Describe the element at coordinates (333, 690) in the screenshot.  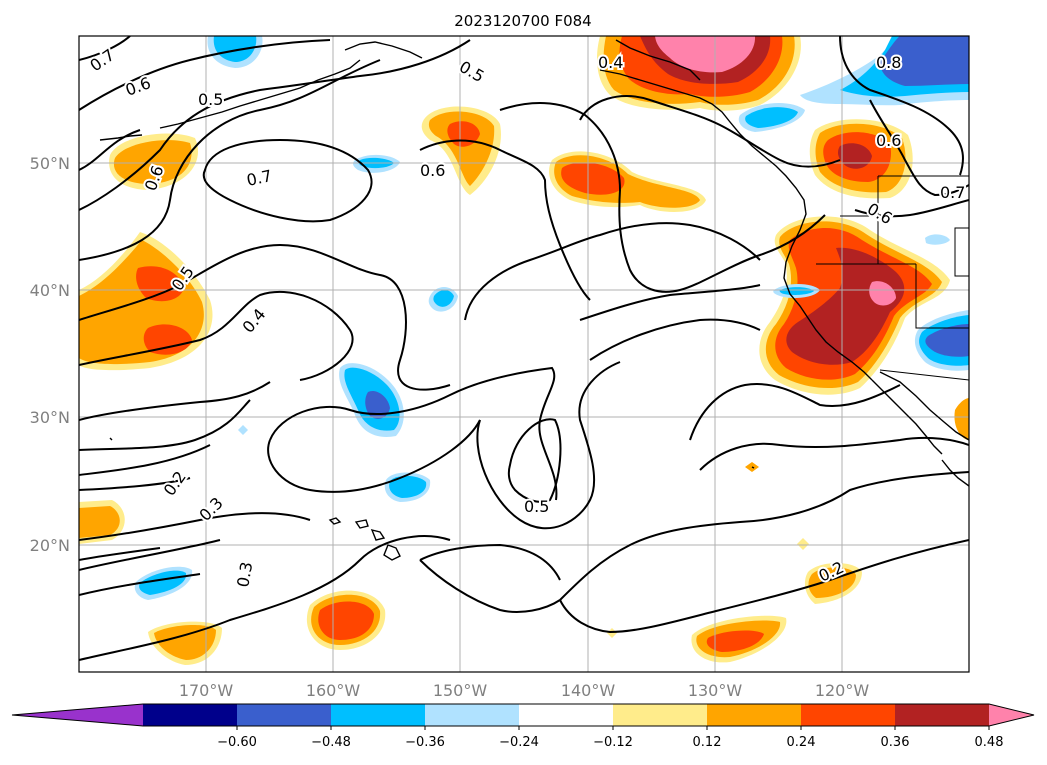
I see `lon-label: 160°W` at that location.